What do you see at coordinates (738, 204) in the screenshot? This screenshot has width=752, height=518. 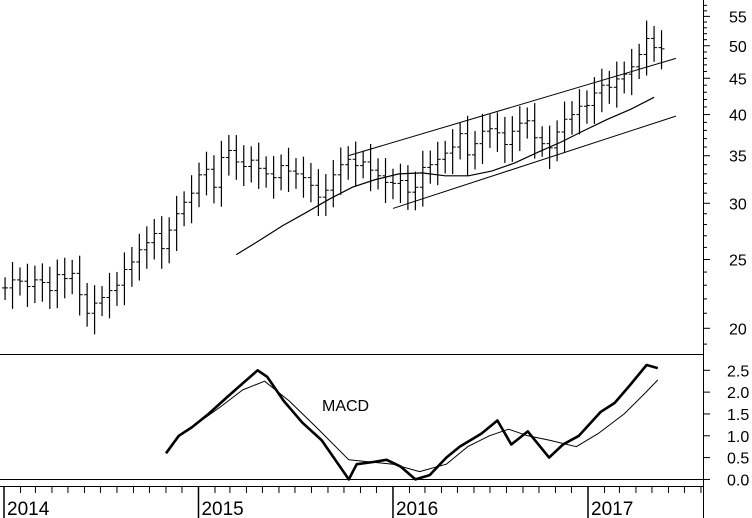 I see `y-tick-label: 30` at bounding box center [738, 204].